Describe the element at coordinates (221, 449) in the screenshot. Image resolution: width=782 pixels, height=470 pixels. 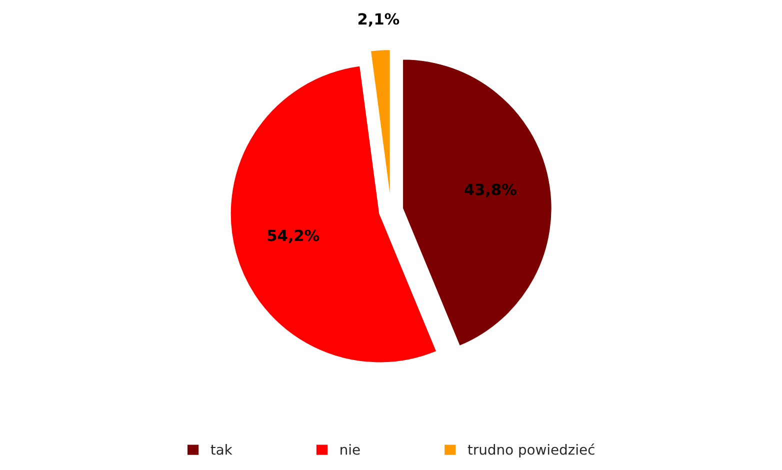
I see `legend-label: tak` at that location.